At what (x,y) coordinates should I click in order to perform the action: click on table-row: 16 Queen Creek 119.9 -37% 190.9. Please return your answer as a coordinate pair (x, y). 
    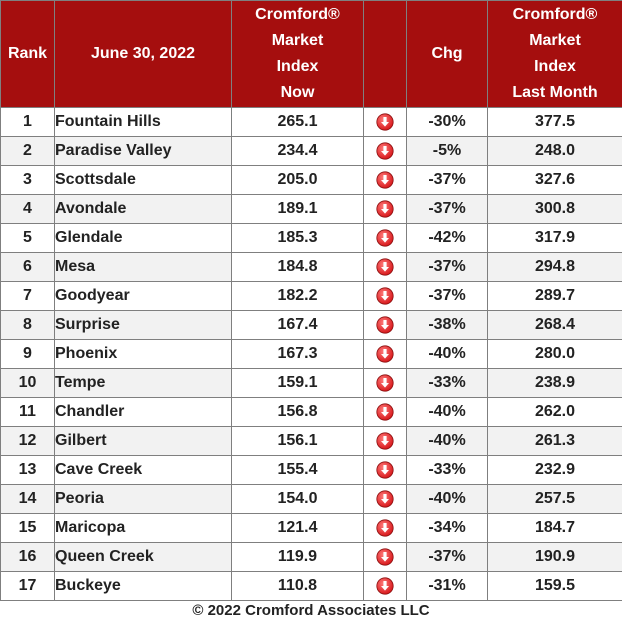
    Looking at the image, I should click on (311, 557).